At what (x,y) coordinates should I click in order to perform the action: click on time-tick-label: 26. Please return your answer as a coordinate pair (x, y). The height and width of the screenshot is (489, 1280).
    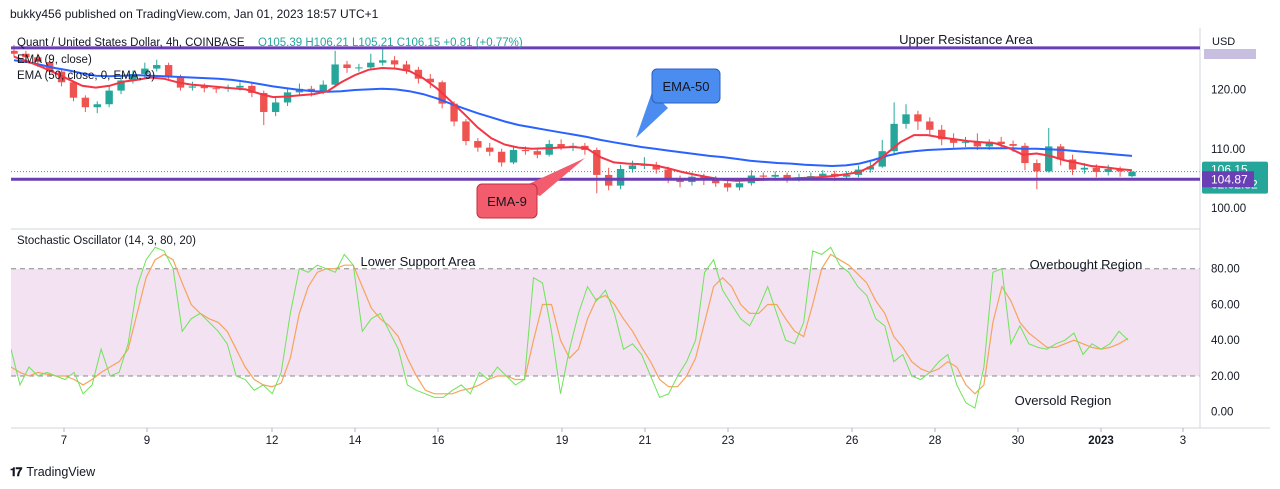
    Looking at the image, I should click on (852, 441).